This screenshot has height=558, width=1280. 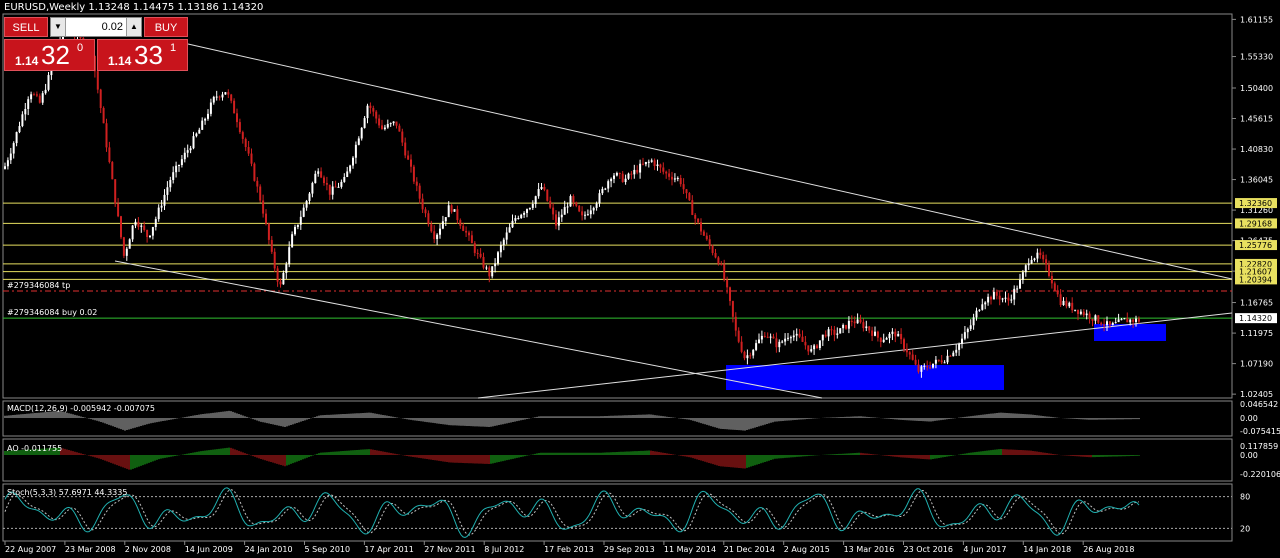 I want to click on buy-button: BUY, so click(x=166, y=27).